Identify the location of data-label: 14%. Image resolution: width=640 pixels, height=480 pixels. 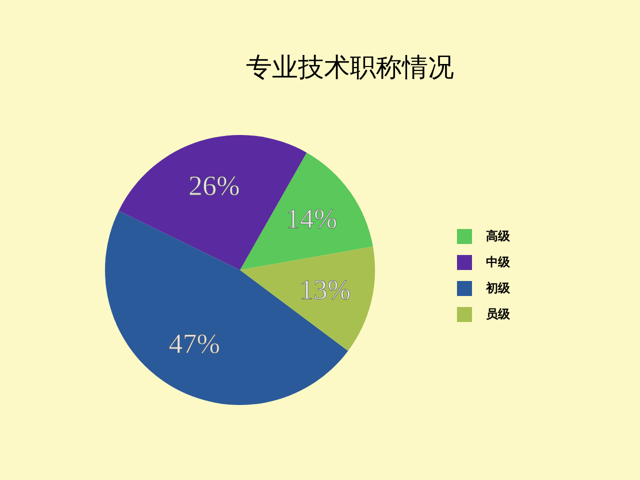
(312, 220).